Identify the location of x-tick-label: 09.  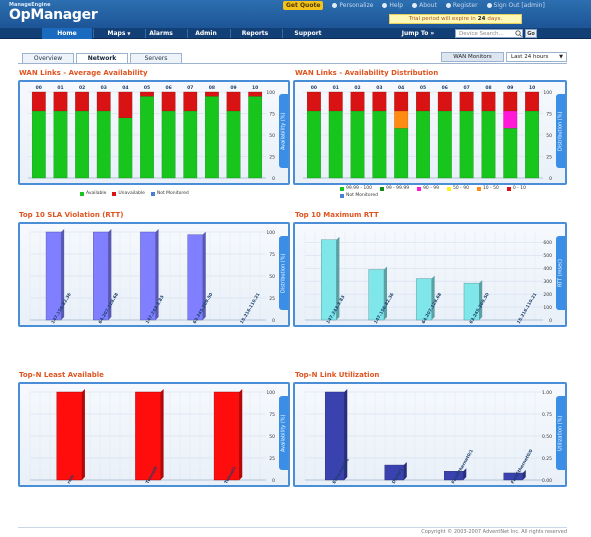
(510, 88).